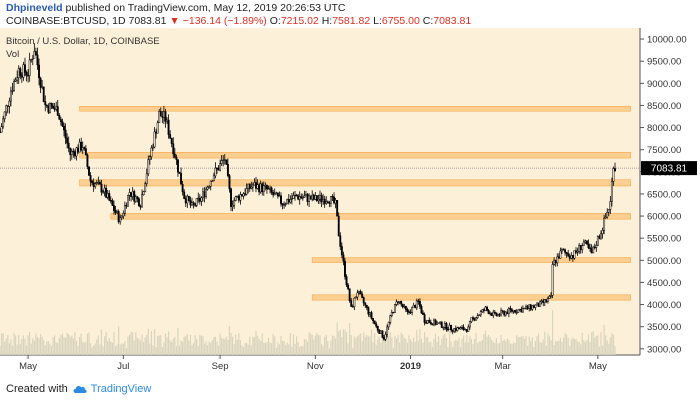 This screenshot has height=404, width=700. What do you see at coordinates (66, 21) in the screenshot?
I see `symbol-label: COINBASE:BTCUSD, 1D` at bounding box center [66, 21].